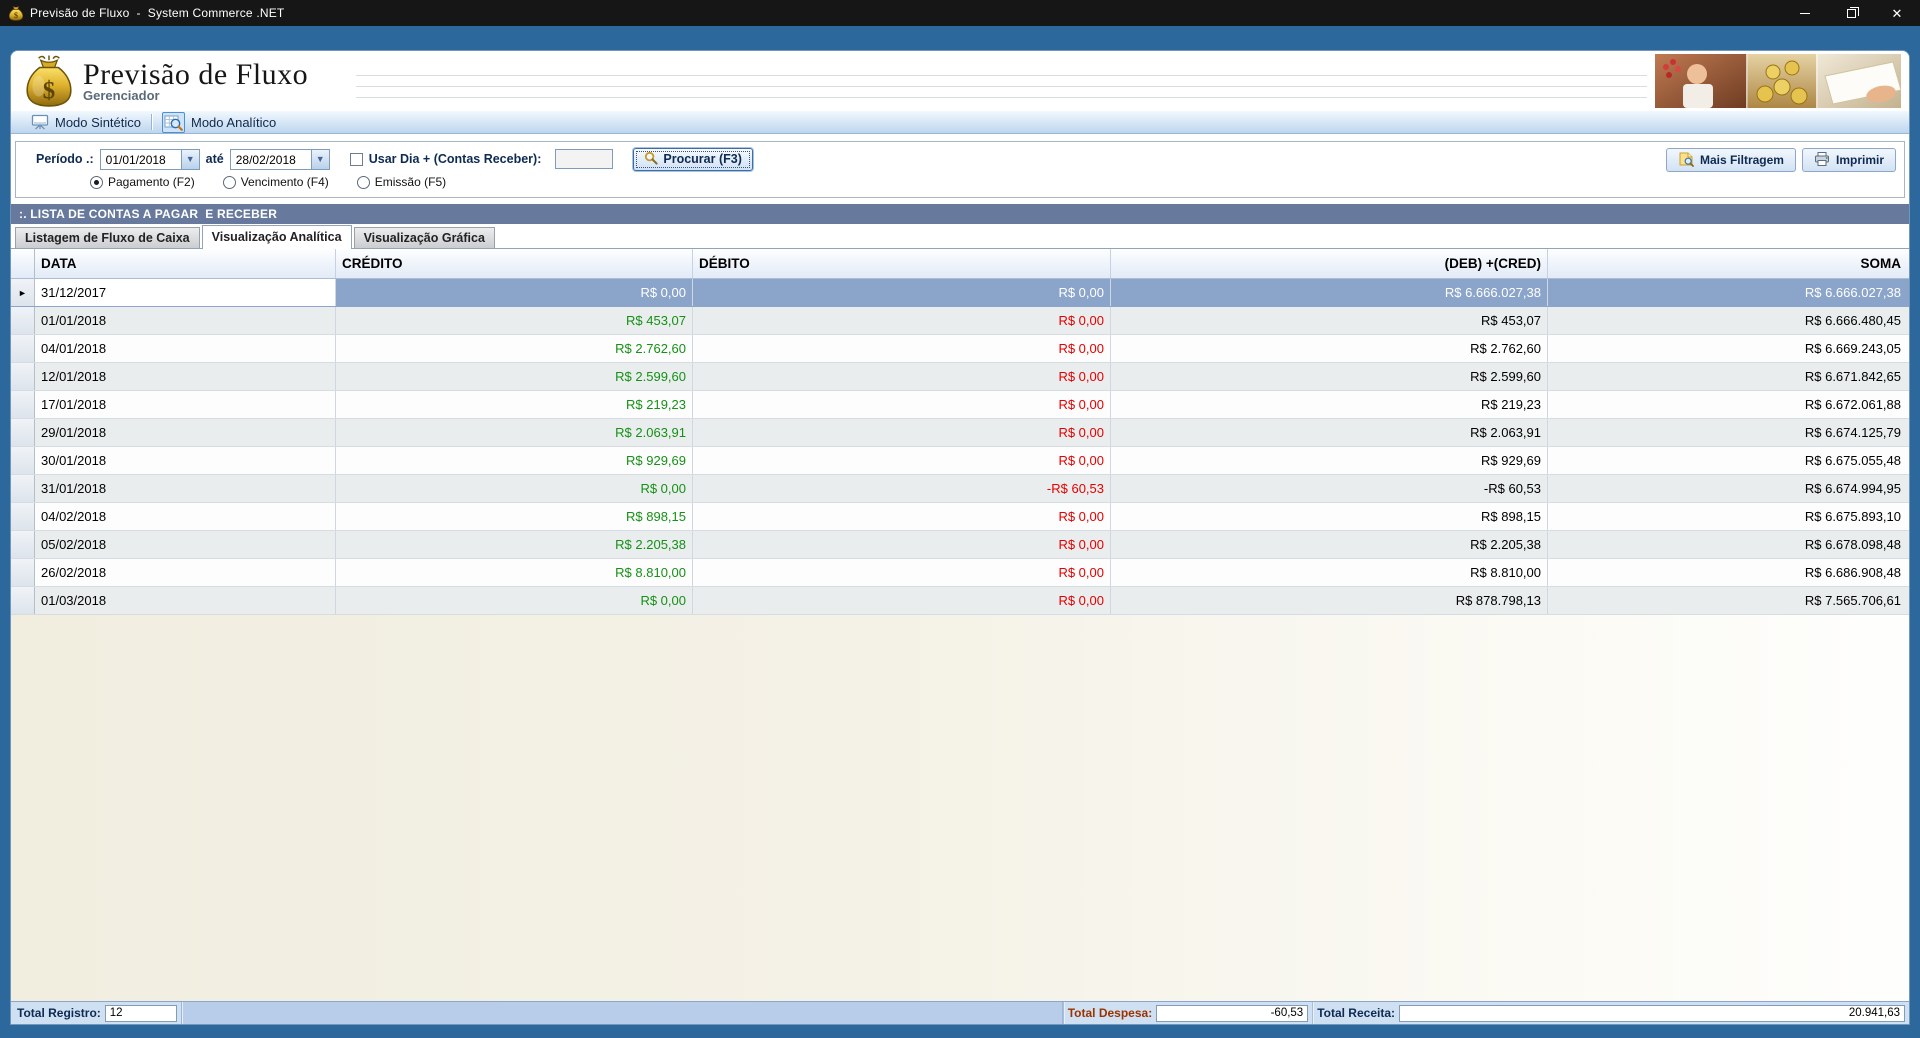 This screenshot has width=1920, height=1038. Describe the element at coordinates (265, 159) in the screenshot. I see `date-to-value: 28/02/2018` at that location.